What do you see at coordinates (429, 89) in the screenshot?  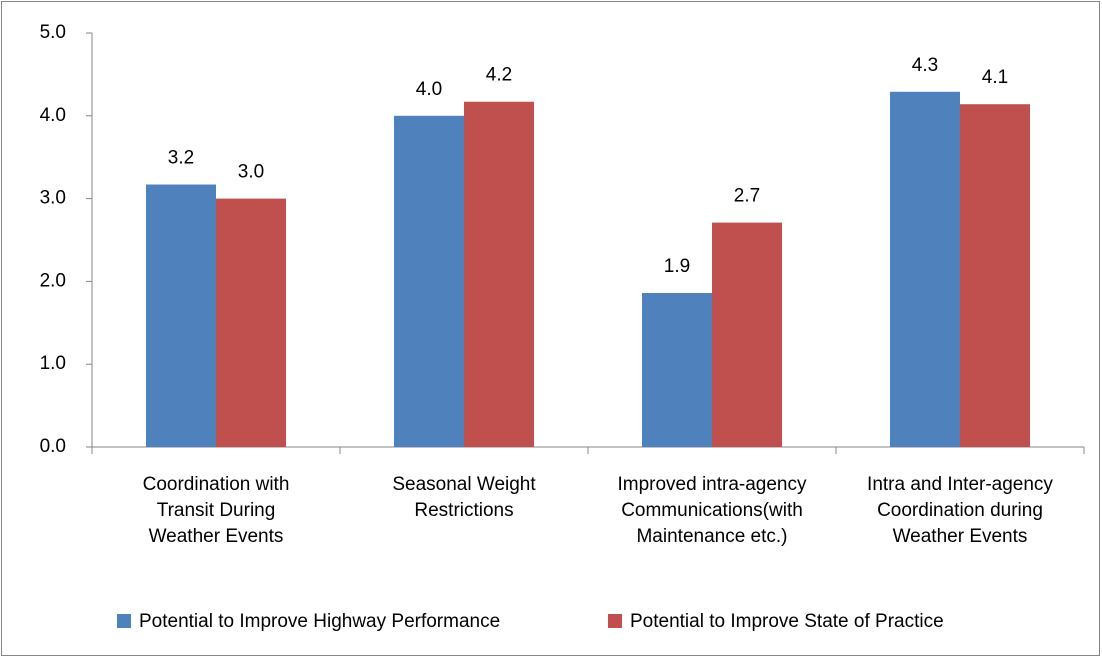 I see `data-label: 4.0` at bounding box center [429, 89].